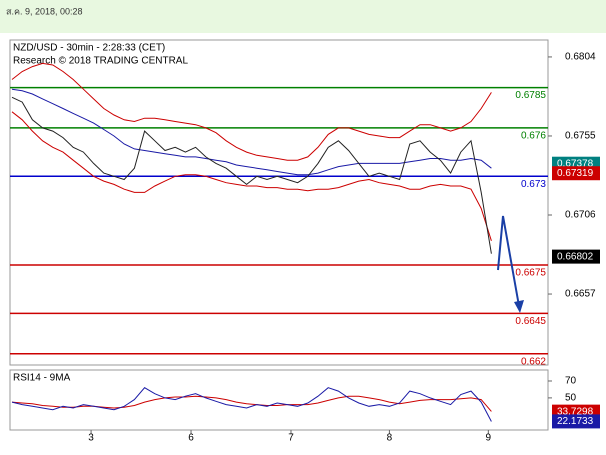 This screenshot has width=606, height=455. What do you see at coordinates (533, 184) in the screenshot?
I see `level-label: 0.673` at bounding box center [533, 184].